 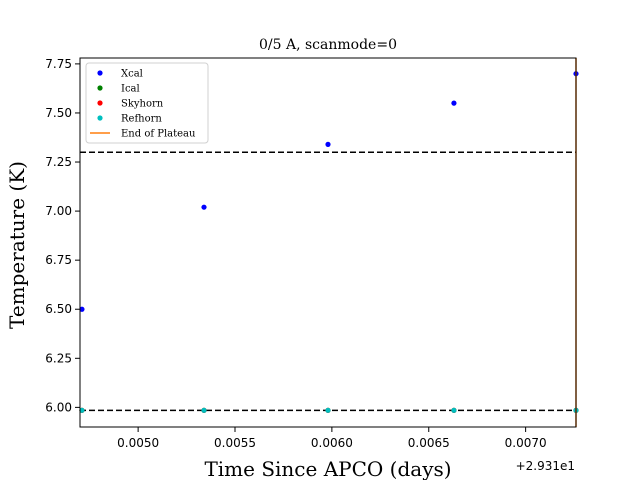 I want to click on legend-label-3: Refhorn, so click(x=141, y=119).